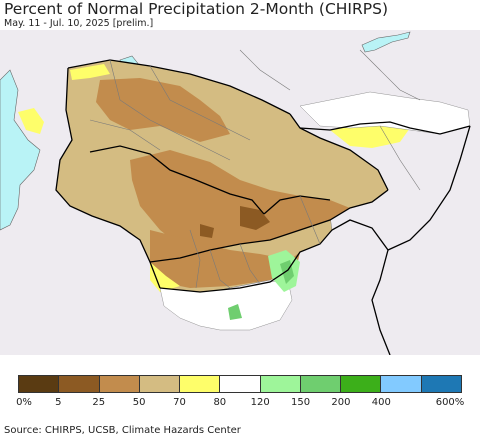  Describe the element at coordinates (220, 402) in the screenshot. I see `legend-label-5: 80` at that location.